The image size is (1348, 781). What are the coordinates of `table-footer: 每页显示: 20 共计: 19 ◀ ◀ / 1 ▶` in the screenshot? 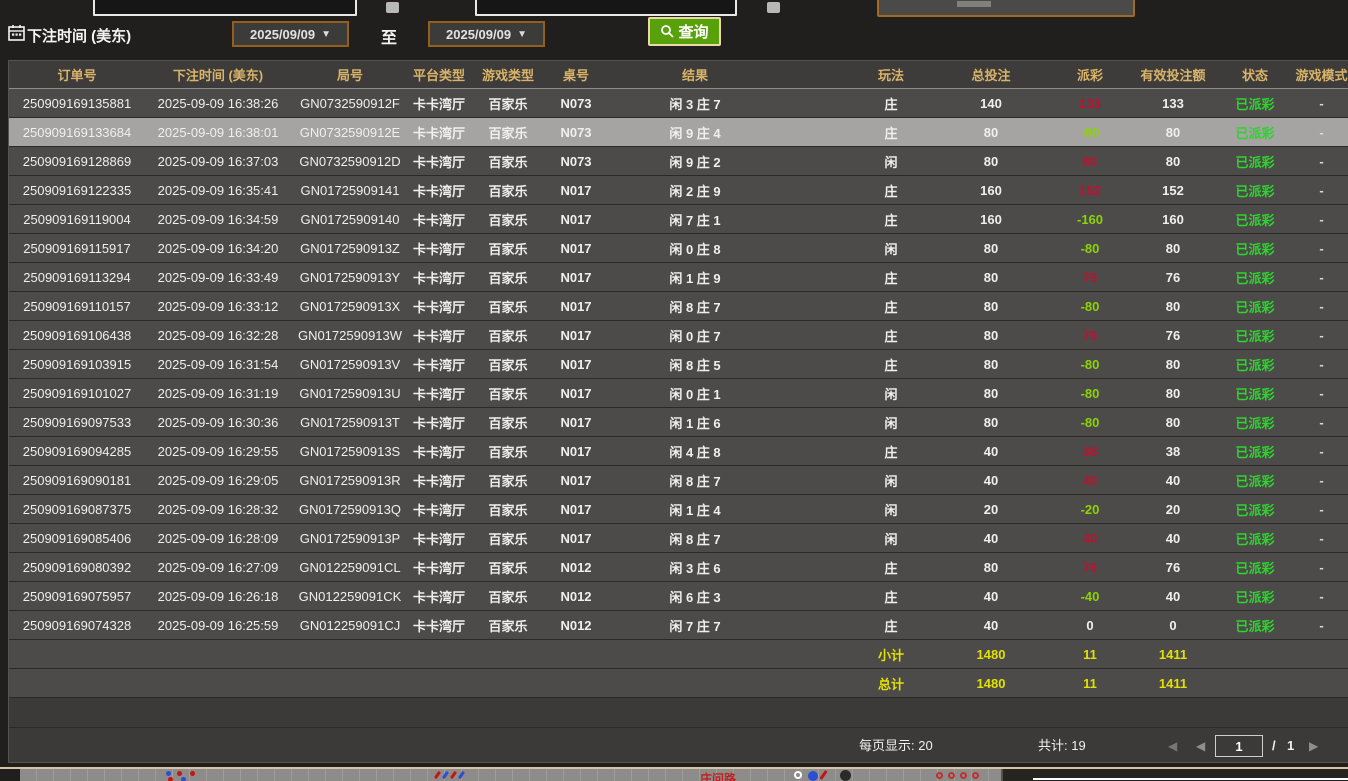 It's located at (678, 745).